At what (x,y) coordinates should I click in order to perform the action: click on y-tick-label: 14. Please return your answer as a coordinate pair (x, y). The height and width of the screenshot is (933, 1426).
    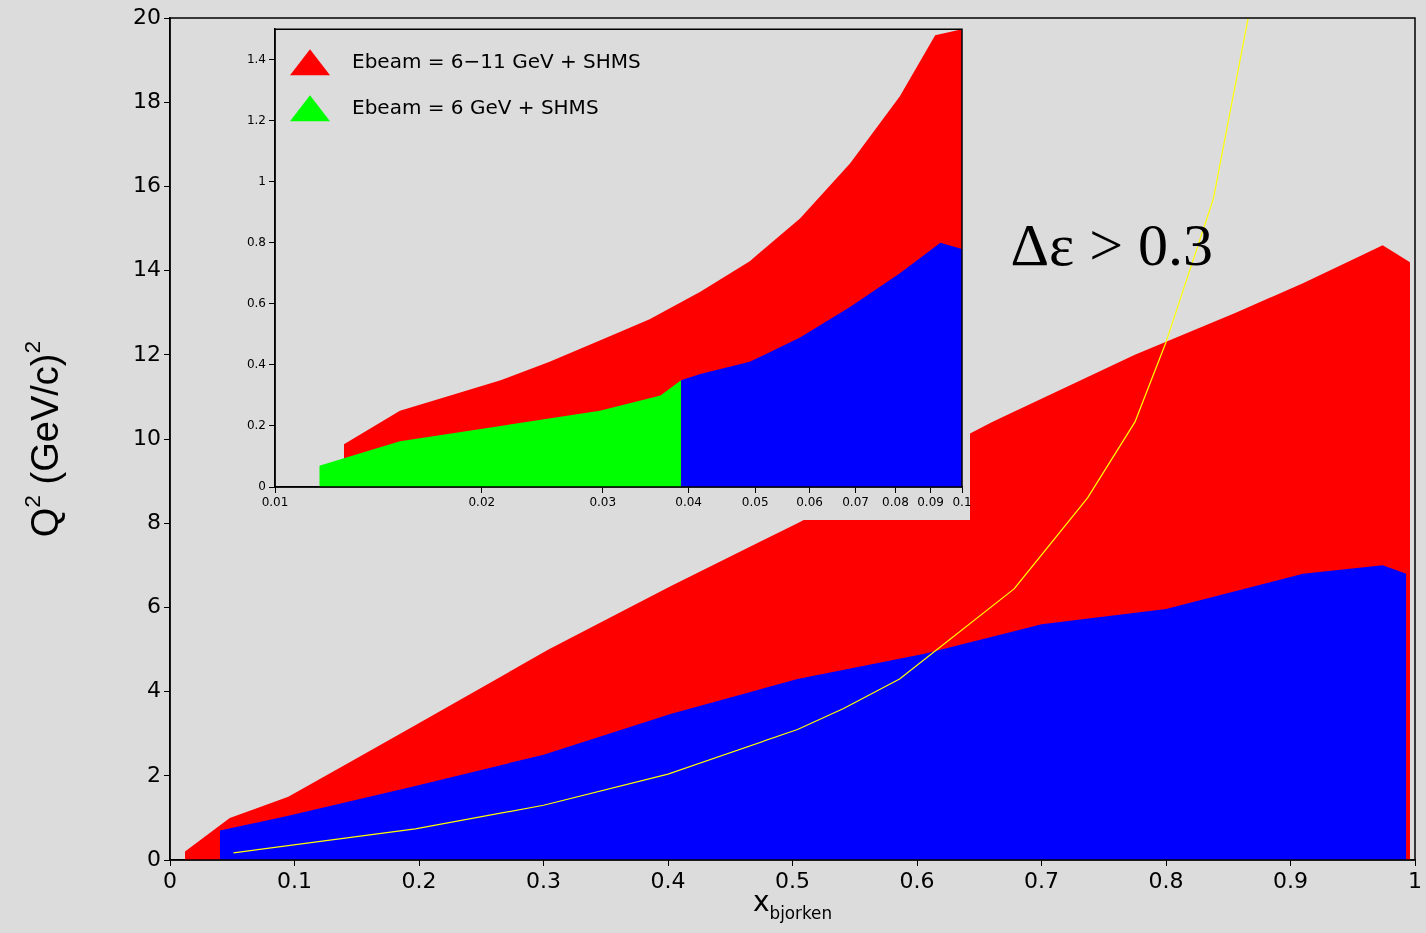
    Looking at the image, I should click on (147, 269).